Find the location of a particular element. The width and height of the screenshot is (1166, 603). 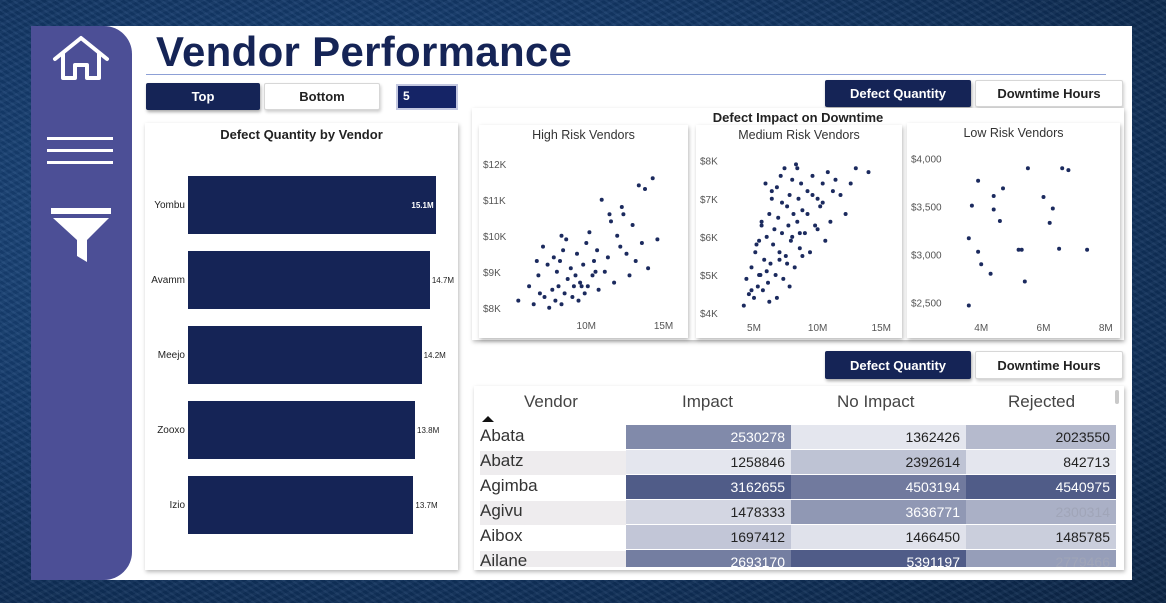

column-header-vendor: Vendor is located at coordinates (551, 401).